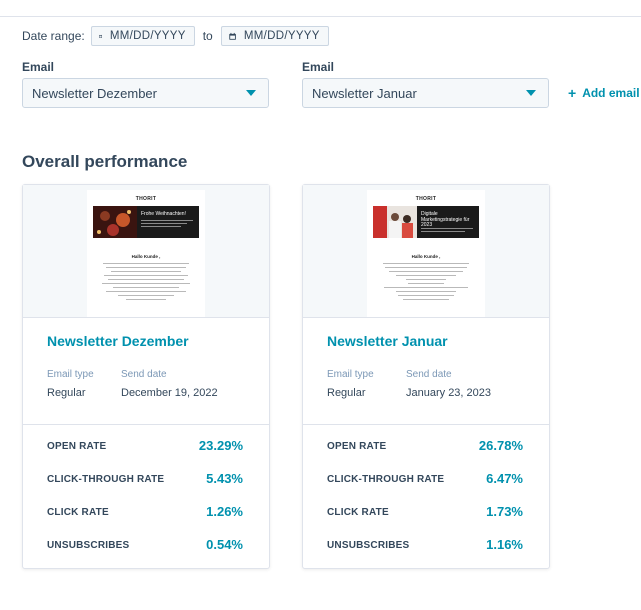  Describe the element at coordinates (395, 222) in the screenshot. I see `people-photo-icon` at that location.